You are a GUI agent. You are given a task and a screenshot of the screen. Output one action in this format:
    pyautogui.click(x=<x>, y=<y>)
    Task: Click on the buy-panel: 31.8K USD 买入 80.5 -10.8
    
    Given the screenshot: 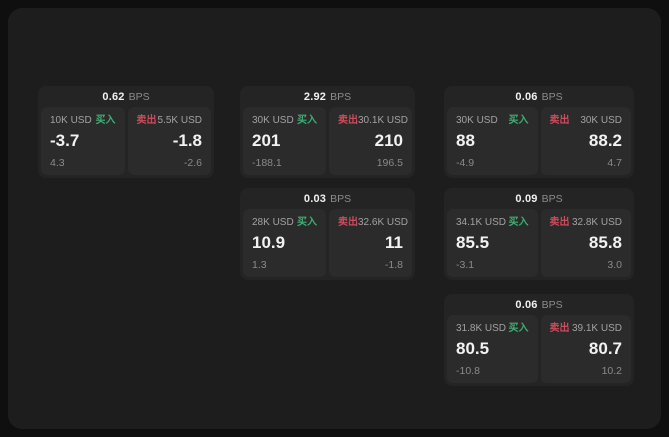 What is the action you would take?
    pyautogui.click(x=492, y=349)
    